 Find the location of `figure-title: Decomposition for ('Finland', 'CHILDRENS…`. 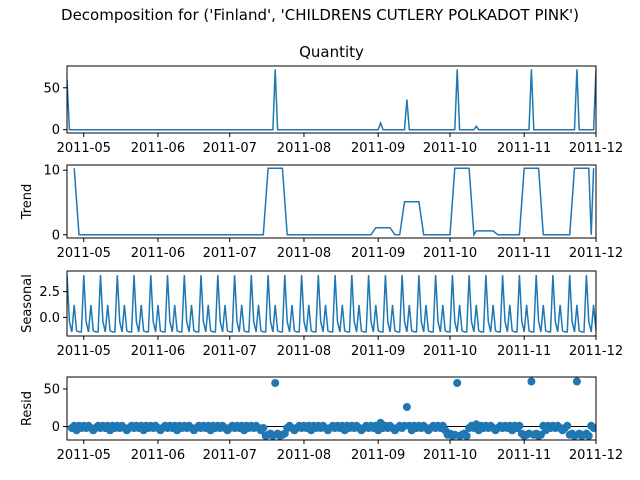

figure-title: Decomposition for ('Finland', 'CHILDRENS… is located at coordinates (320, 15).